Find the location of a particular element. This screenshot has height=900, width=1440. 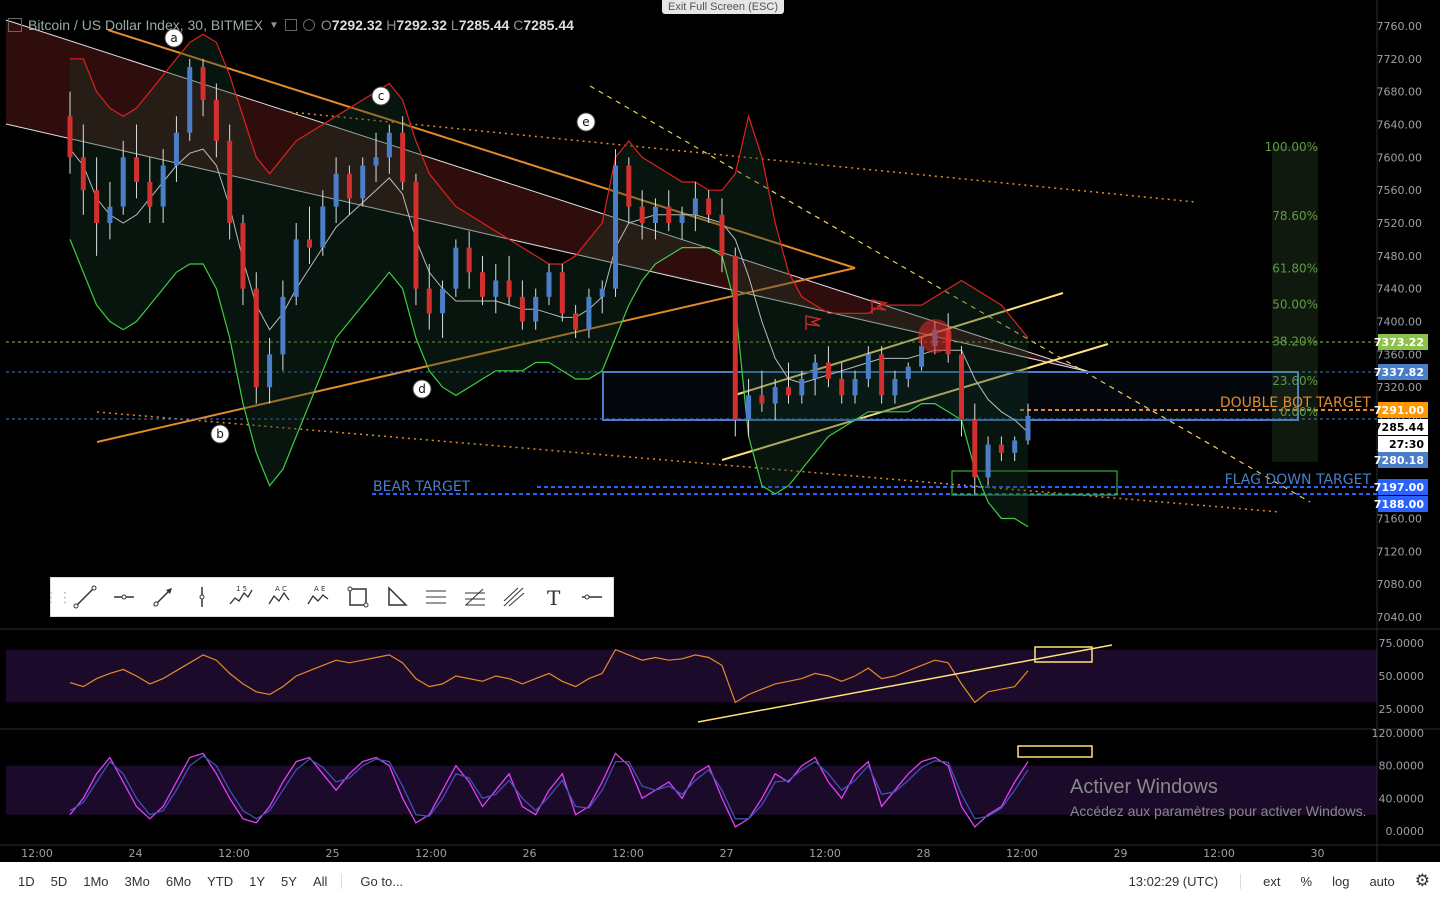

range-5d: 5D is located at coordinates (59, 881).